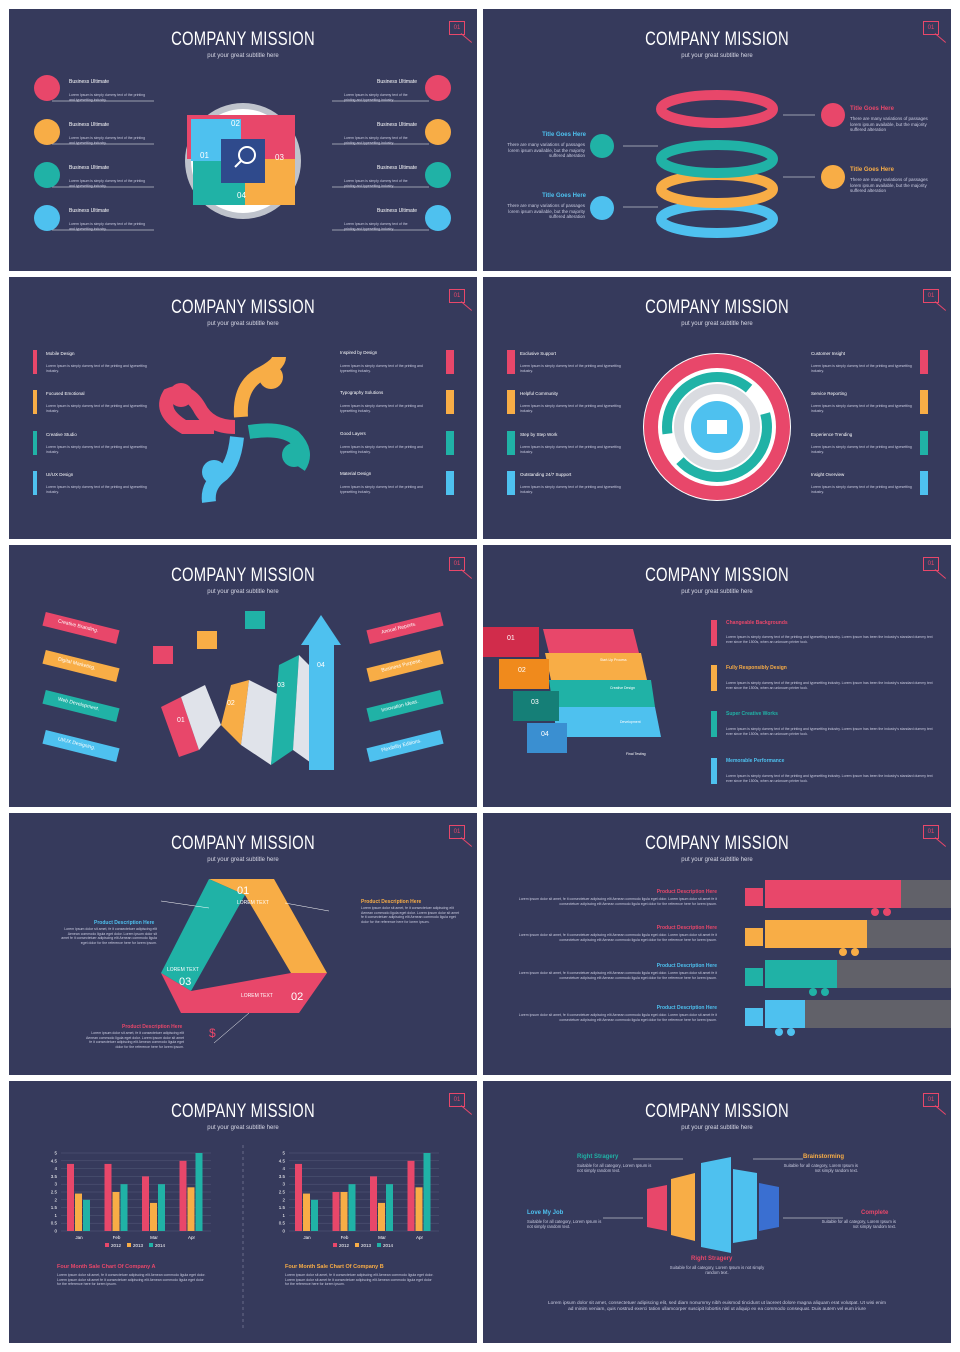 Image resolution: width=960 pixels, height=1352 pixels. I want to click on bar-label: Final Testing, so click(636, 754).